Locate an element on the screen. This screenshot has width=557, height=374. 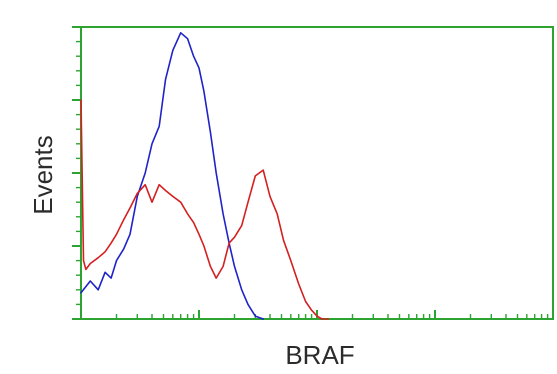
x-axis-ticks is located at coordinates (317, 314).